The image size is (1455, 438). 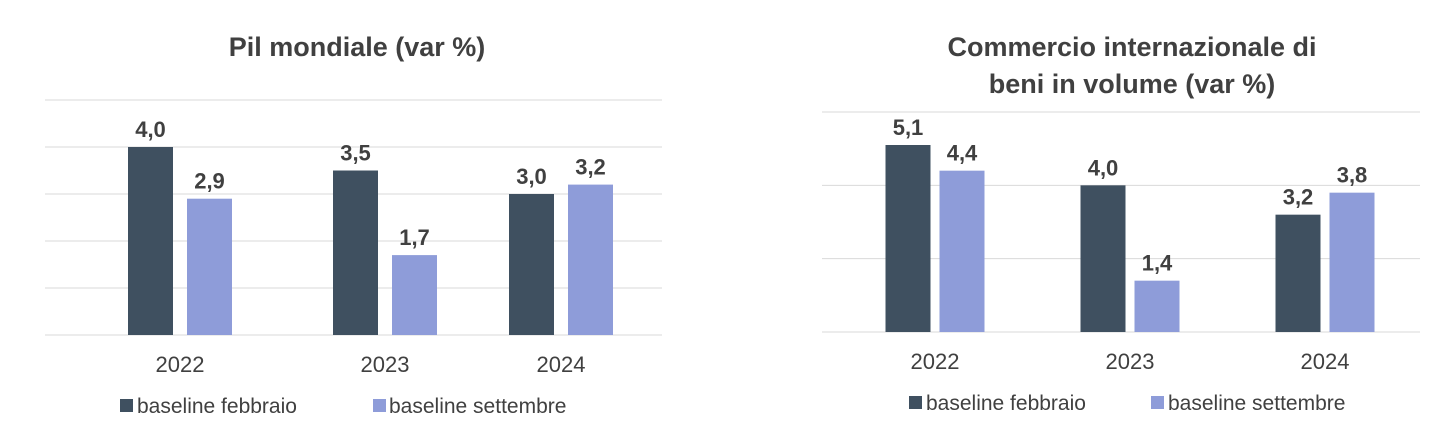 I want to click on chart-title: beni in volume (var %), so click(x=1132, y=84).